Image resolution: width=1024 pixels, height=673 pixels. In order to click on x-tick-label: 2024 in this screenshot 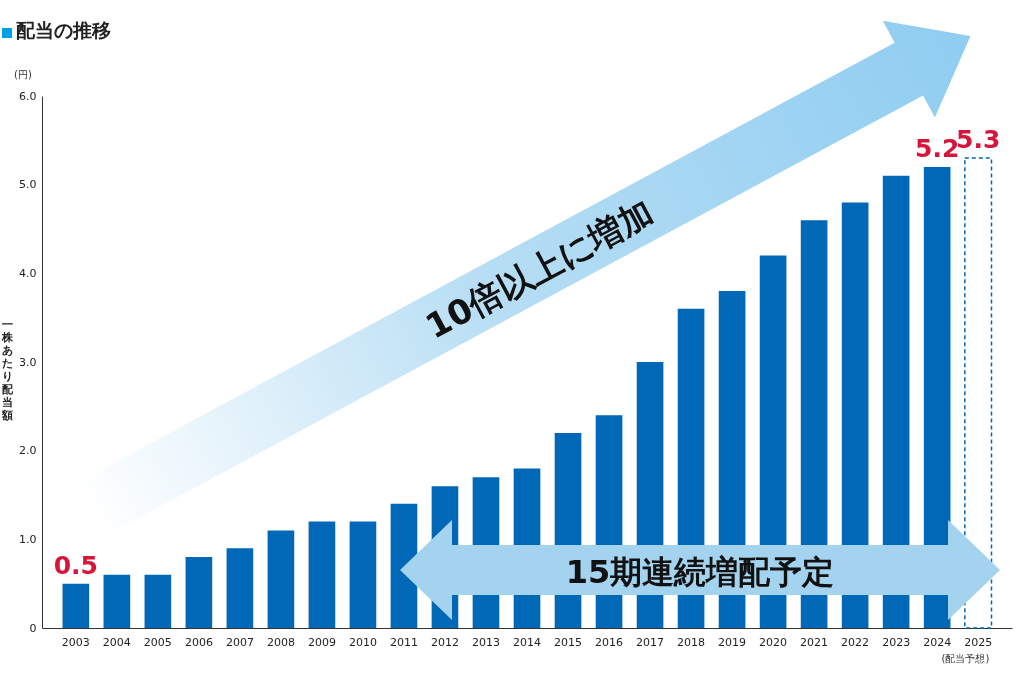, I will do `click(937, 642)`.